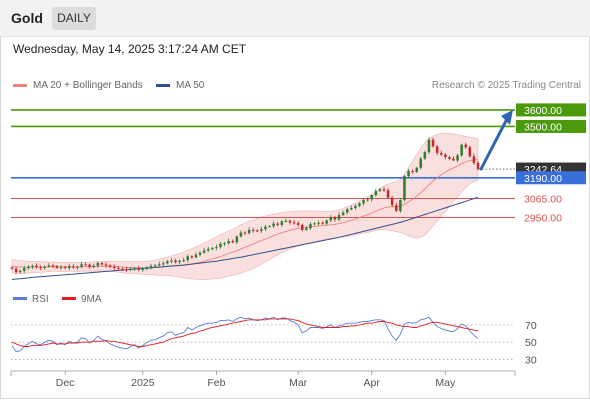 This screenshot has height=400, width=590. I want to click on legend-ma20: MA 20 + Bollinger Bands, so click(78, 85).